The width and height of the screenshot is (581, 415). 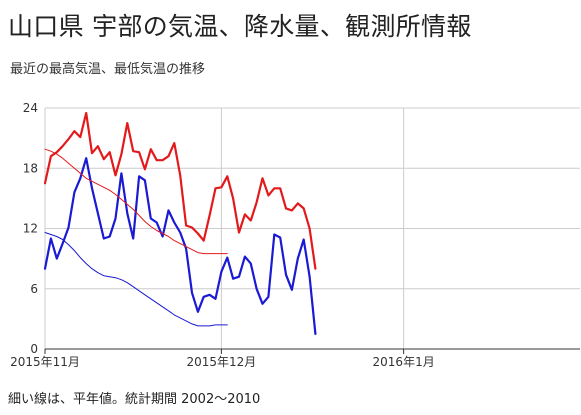 I want to click on y-tick-label: 6, so click(x=34, y=289).